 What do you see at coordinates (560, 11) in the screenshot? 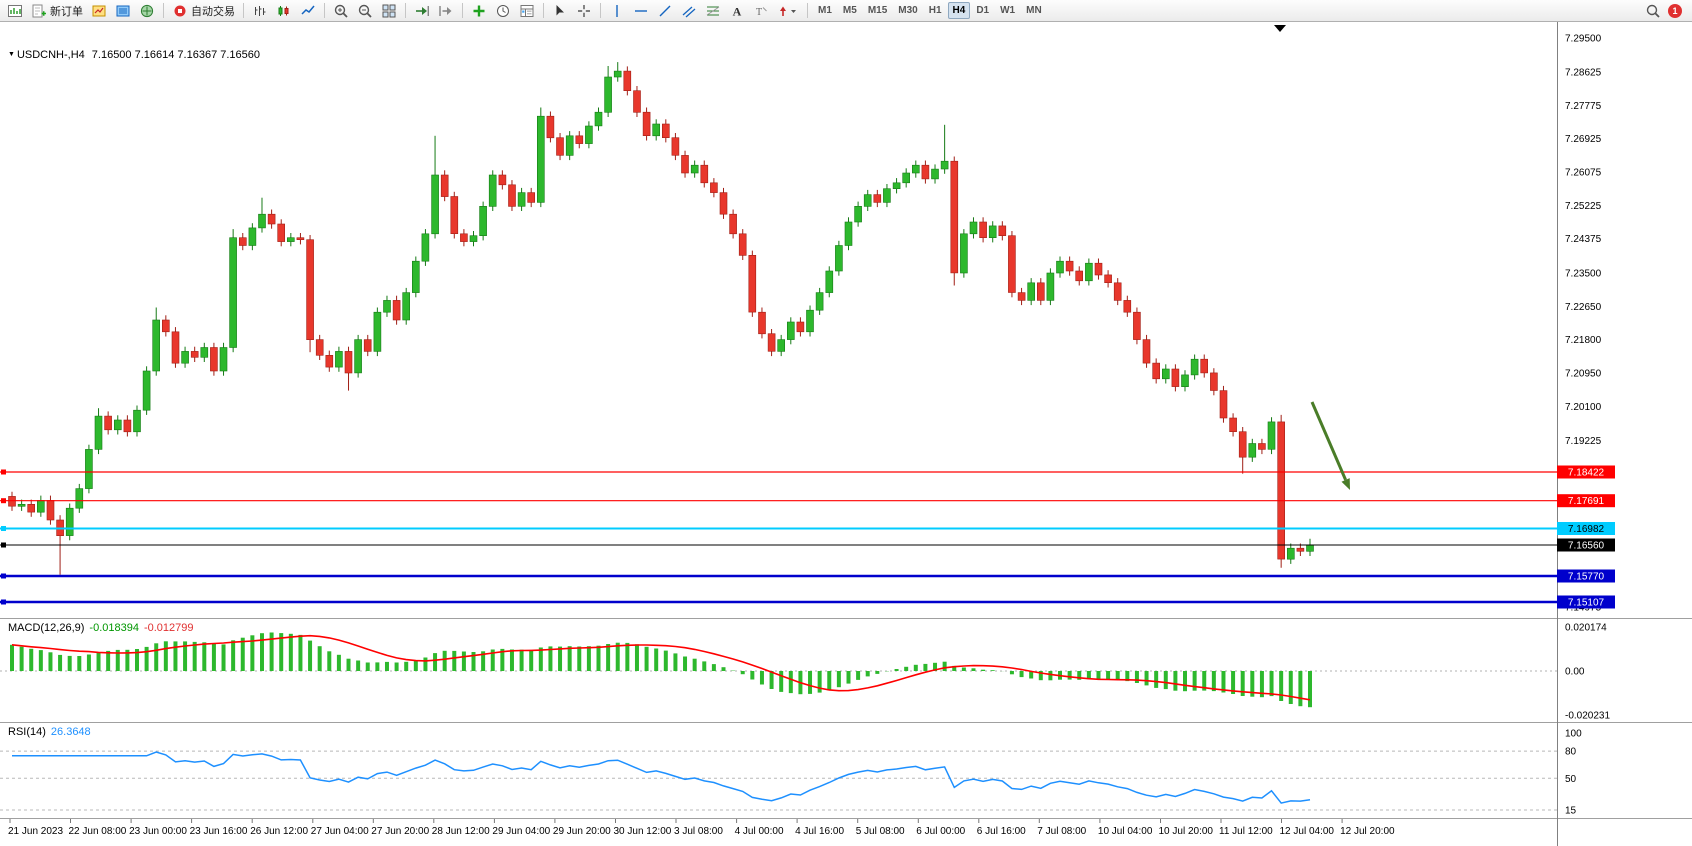
I see `cursor-button` at bounding box center [560, 11].